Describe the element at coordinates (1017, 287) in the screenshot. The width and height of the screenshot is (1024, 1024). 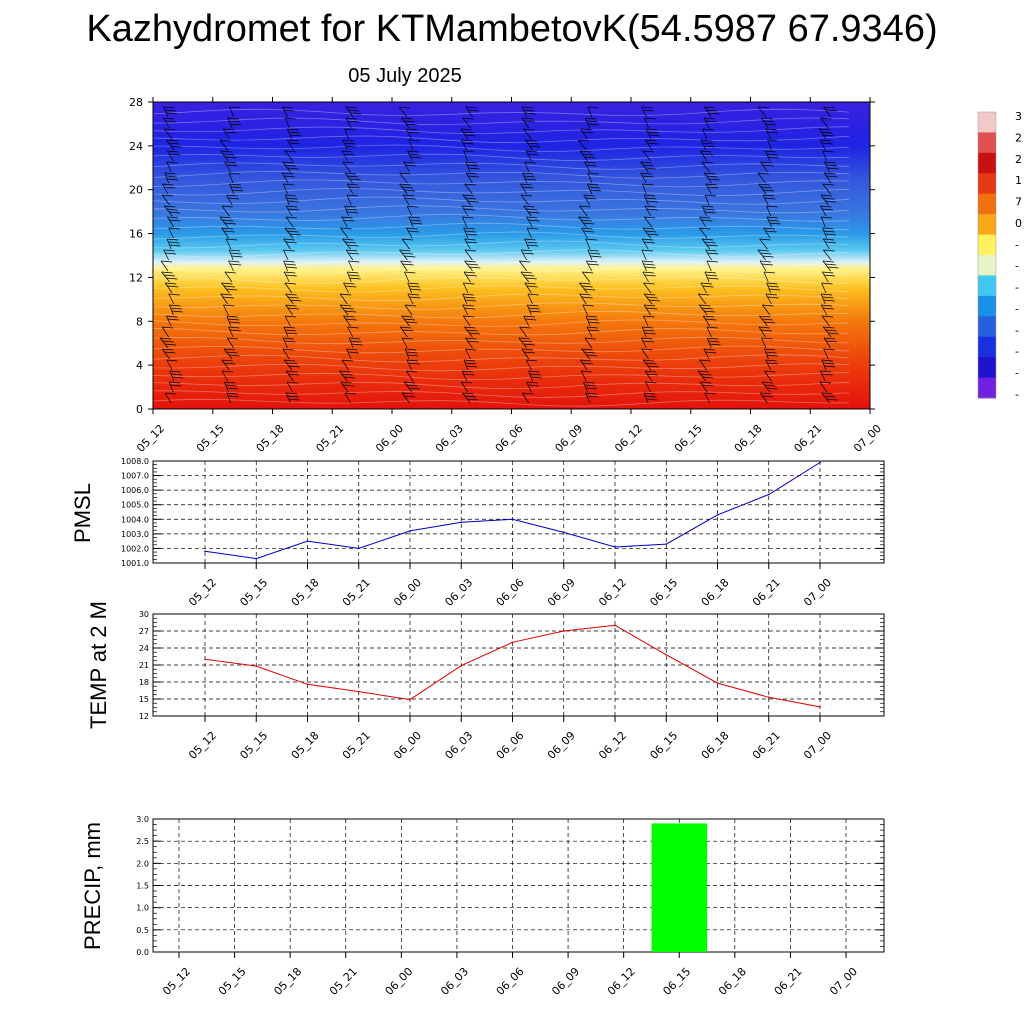
I see `colorbar-label: -` at that location.